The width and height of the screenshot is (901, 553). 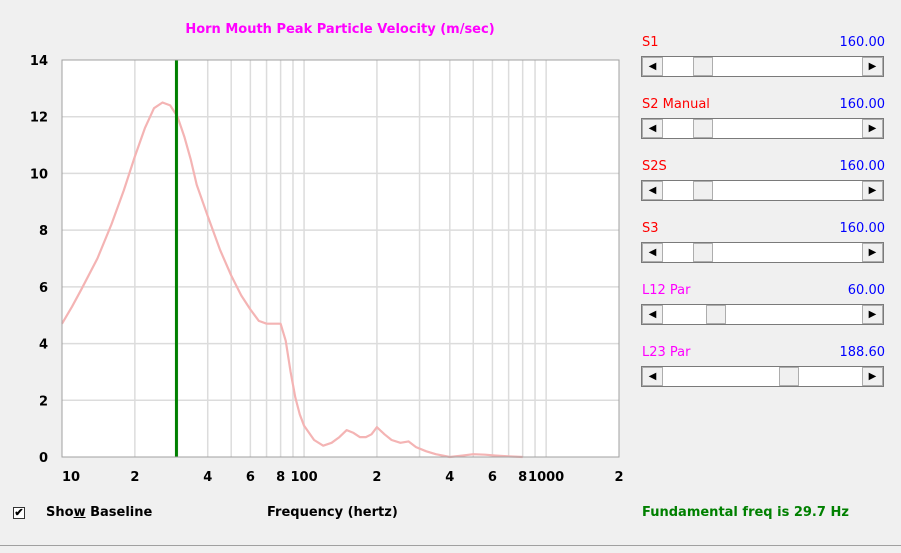 I want to click on show-baseline-checkbox: ✔, so click(x=19, y=513).